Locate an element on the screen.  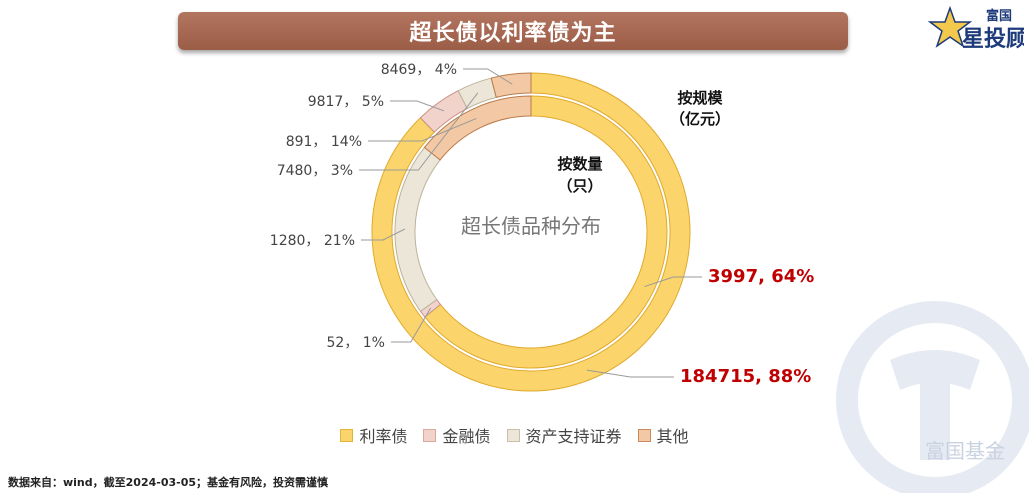
fuguo-watermark: 富国基金 is located at coordinates (932, 397).